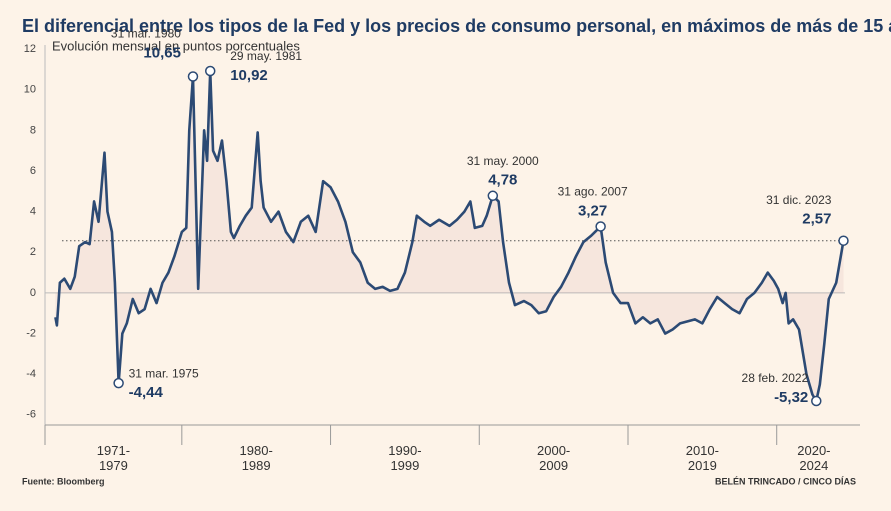  I want to click on annotation-value: 10,92, so click(249, 75).